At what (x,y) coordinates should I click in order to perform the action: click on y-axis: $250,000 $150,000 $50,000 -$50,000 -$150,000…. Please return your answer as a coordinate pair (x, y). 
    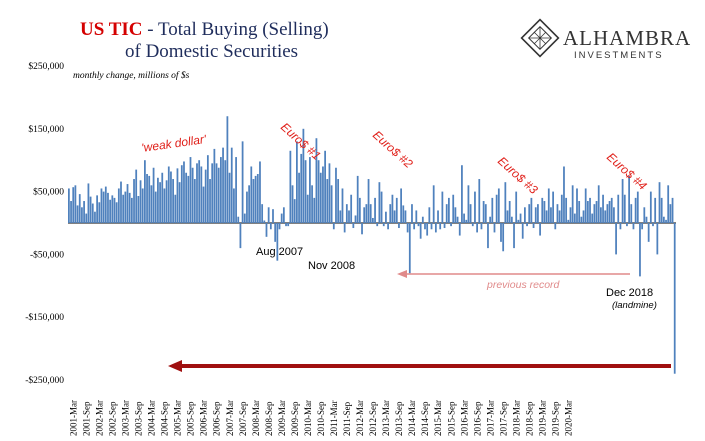
    Looking at the image, I should click on (44, 223).